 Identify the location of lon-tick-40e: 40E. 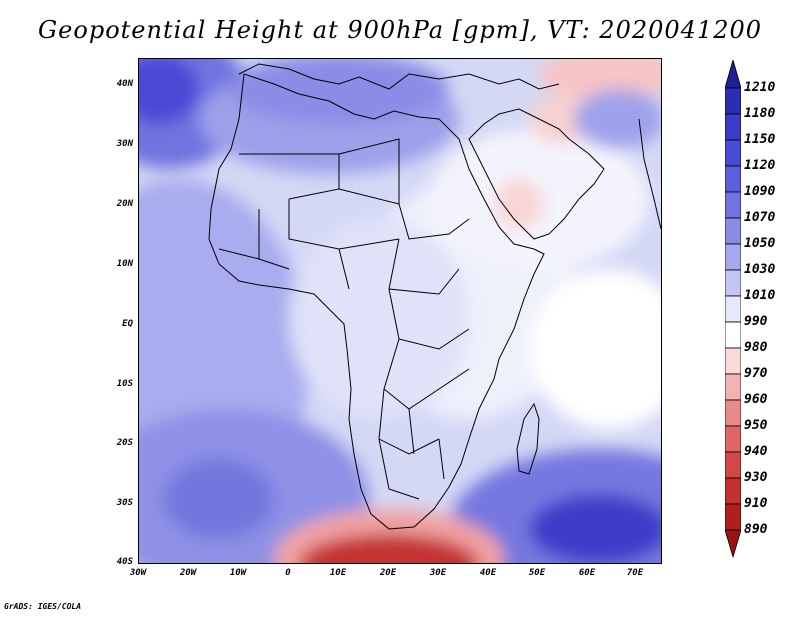
(488, 573).